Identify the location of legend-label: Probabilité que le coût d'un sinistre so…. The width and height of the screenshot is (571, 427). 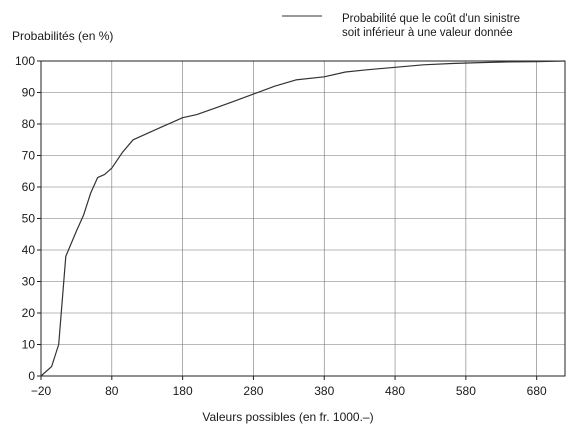
(432, 26).